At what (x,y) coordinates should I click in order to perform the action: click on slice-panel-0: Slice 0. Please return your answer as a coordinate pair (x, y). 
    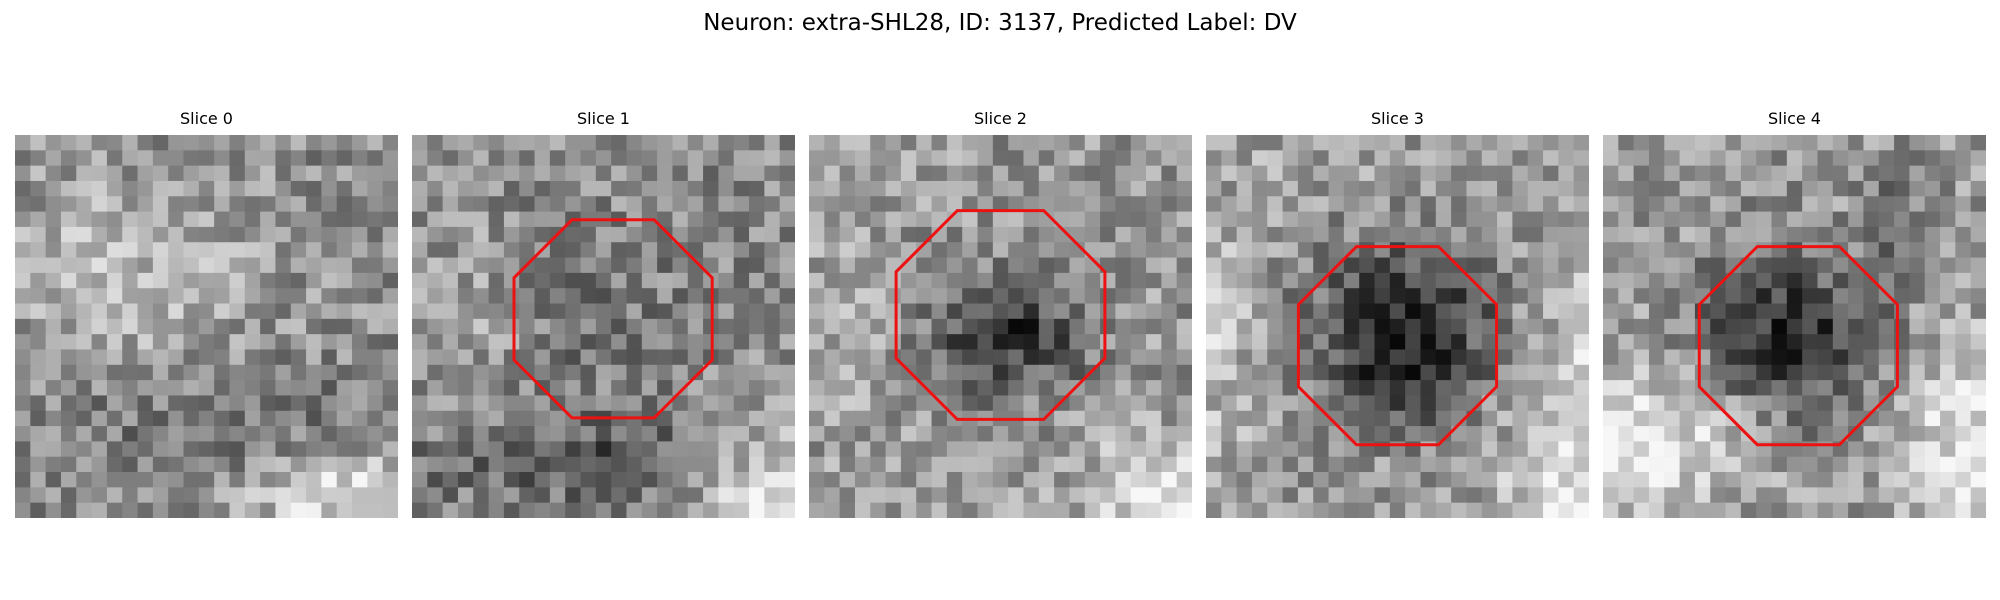
    Looking at the image, I should click on (206, 314).